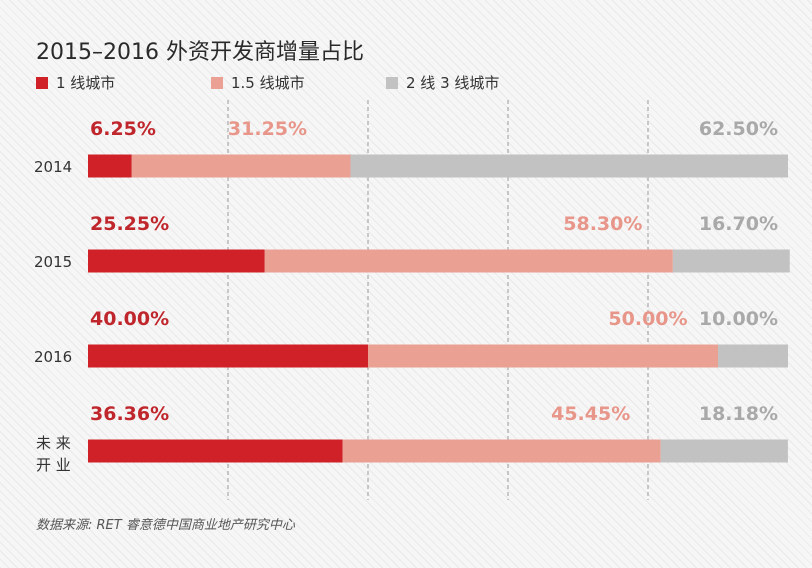  Describe the element at coordinates (647, 319) in the screenshot. I see `data-label-1-2: 50.00%` at that location.